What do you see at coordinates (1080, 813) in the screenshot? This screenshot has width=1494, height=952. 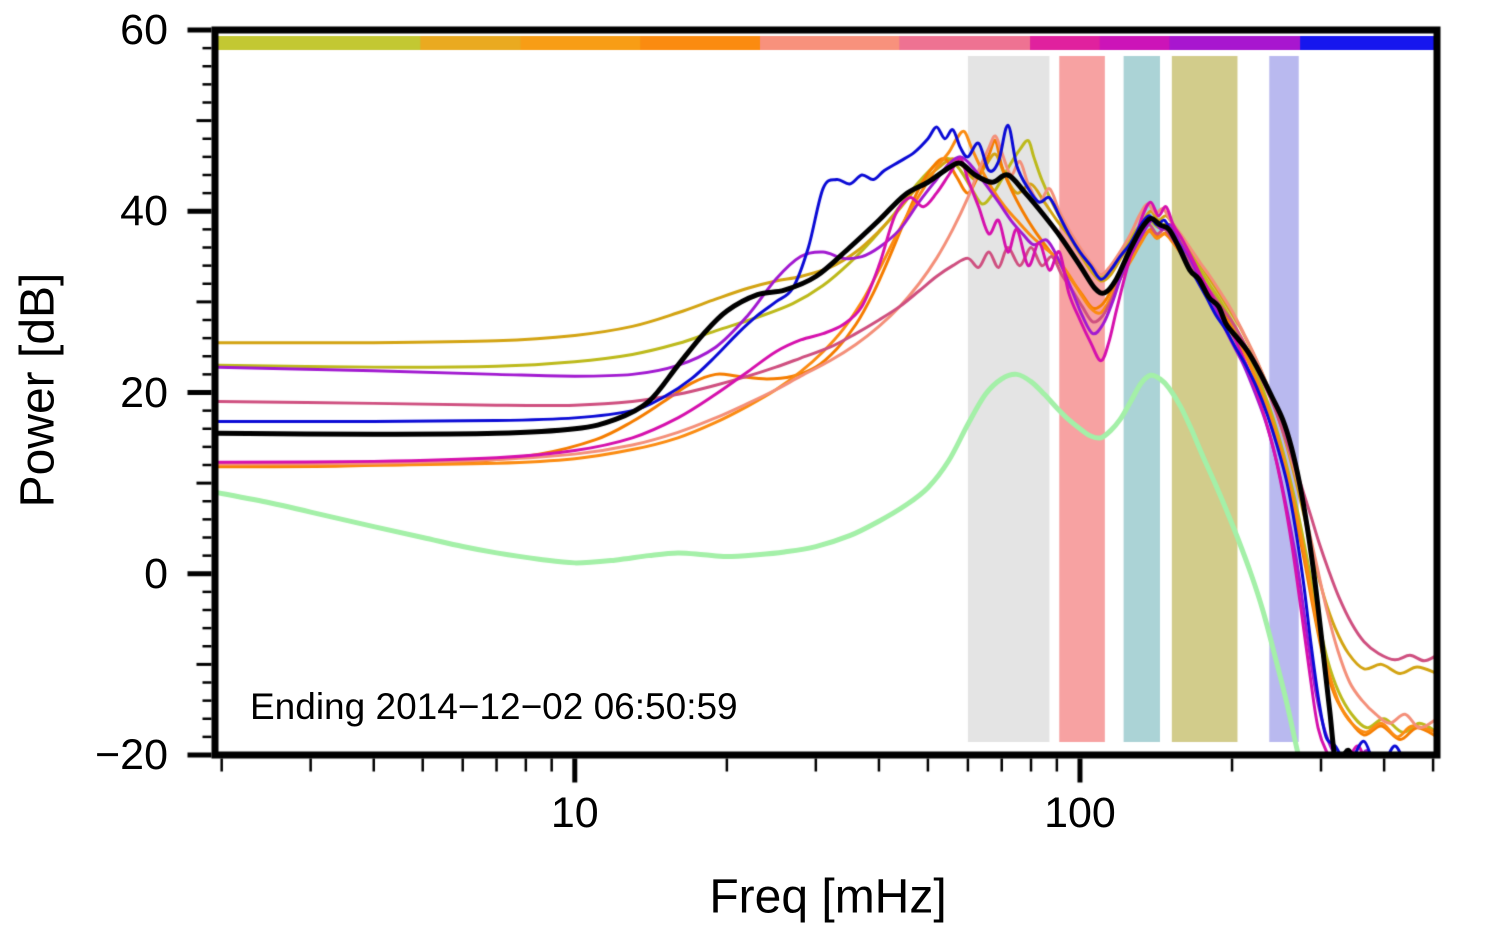 I see `x-tick-label: 100` at bounding box center [1080, 813].